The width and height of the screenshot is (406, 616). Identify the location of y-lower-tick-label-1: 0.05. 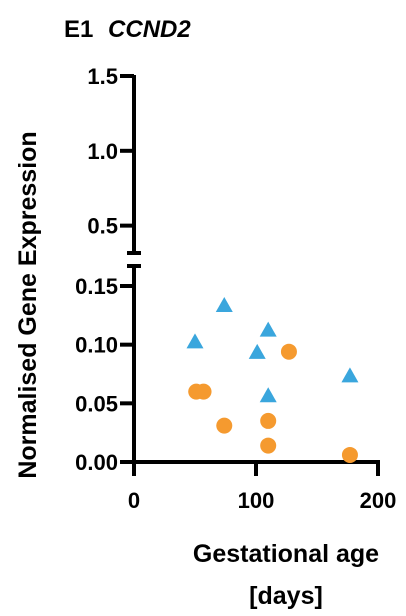
(96, 403).